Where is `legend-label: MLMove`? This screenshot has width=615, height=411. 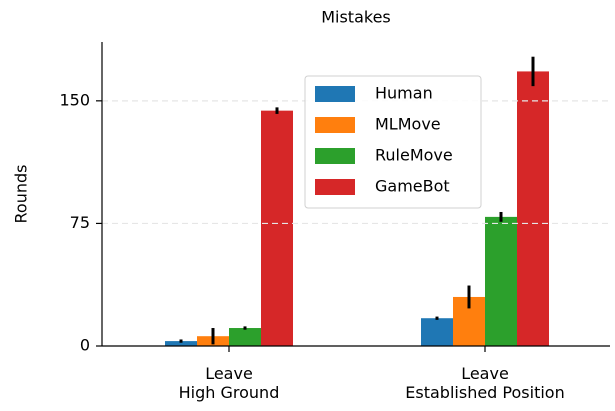 legend-label: MLMove is located at coordinates (408, 124).